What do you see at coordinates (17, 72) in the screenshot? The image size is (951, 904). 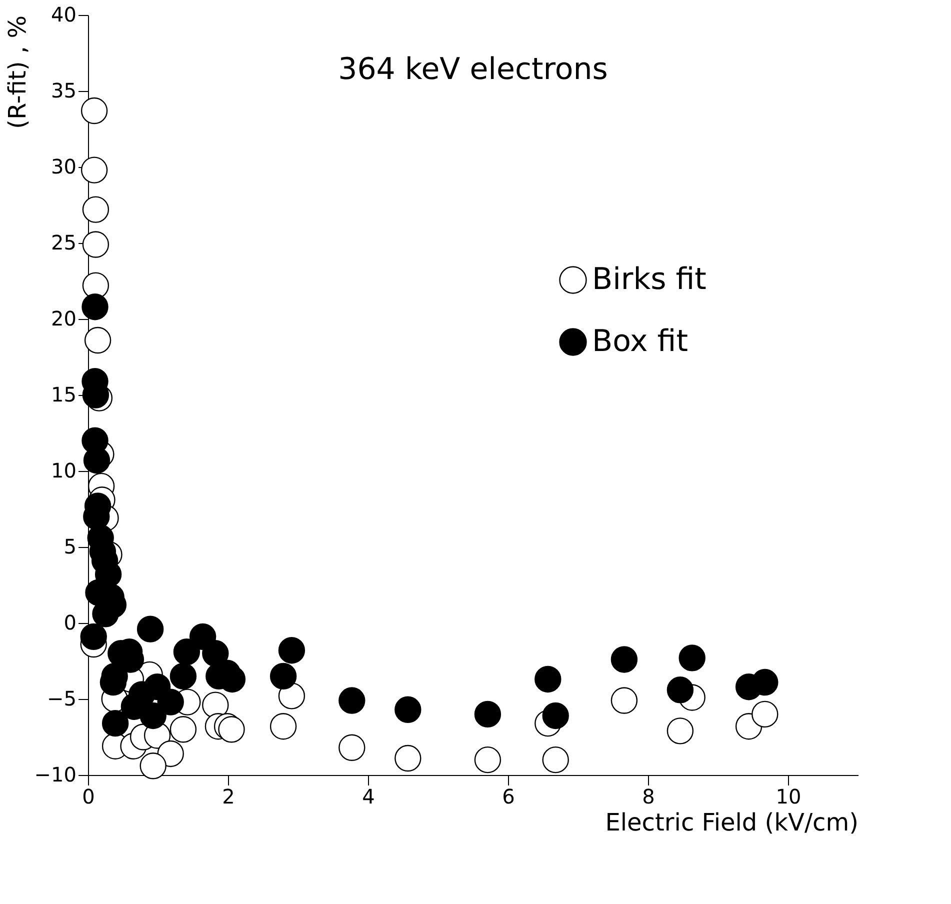 I see `y-axis-title: (R-fit) , %` at bounding box center [17, 72].